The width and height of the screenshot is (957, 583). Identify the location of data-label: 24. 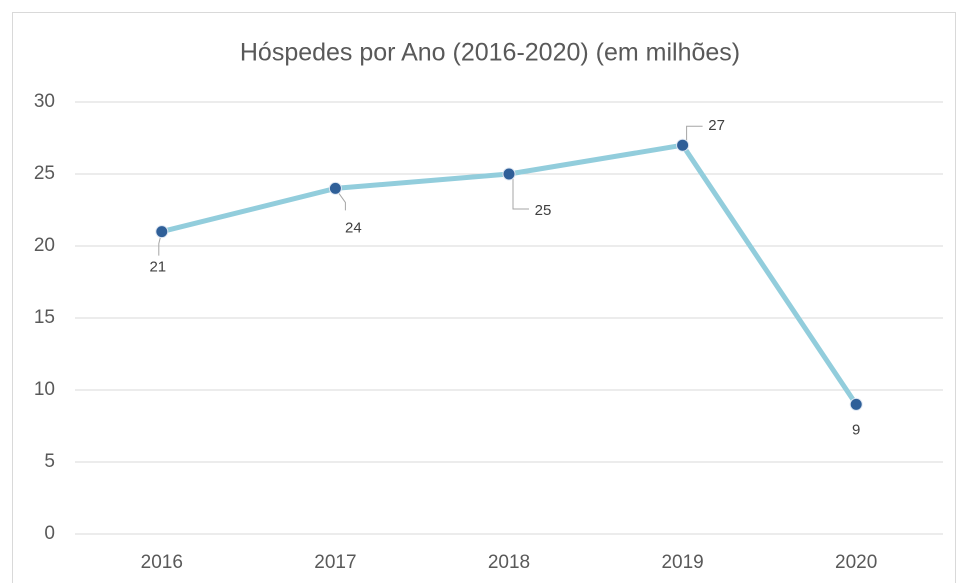
(353, 227).